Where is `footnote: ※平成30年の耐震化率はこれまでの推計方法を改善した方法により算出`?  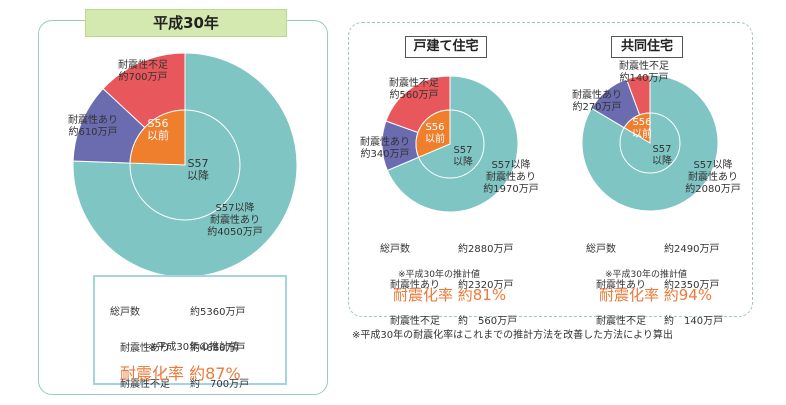
footnote: ※平成30年の耐震化率はこれまでの推計方法を改善した方法により算出 is located at coordinates (512, 335).